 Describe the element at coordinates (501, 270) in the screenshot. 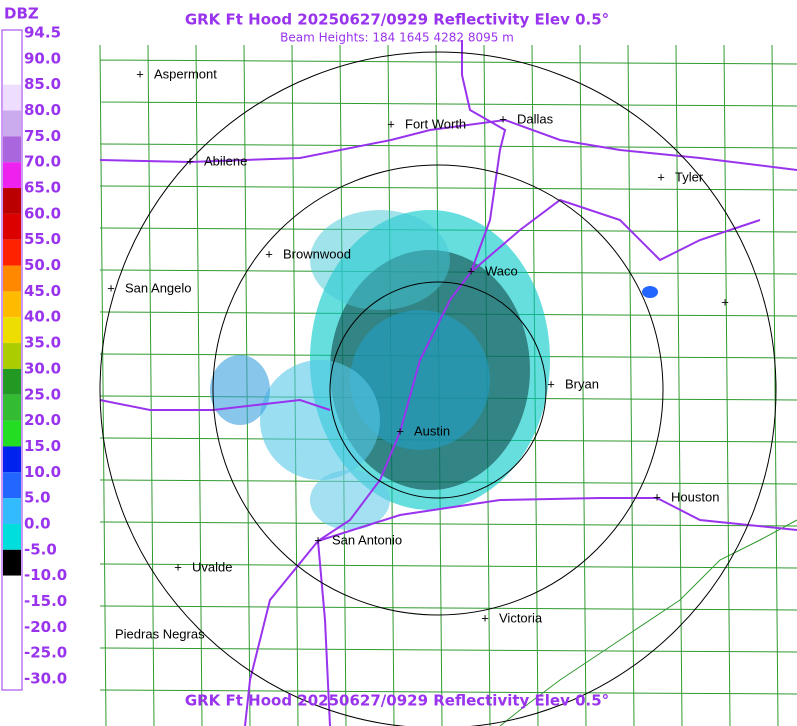

I see `city-label: Waco` at that location.